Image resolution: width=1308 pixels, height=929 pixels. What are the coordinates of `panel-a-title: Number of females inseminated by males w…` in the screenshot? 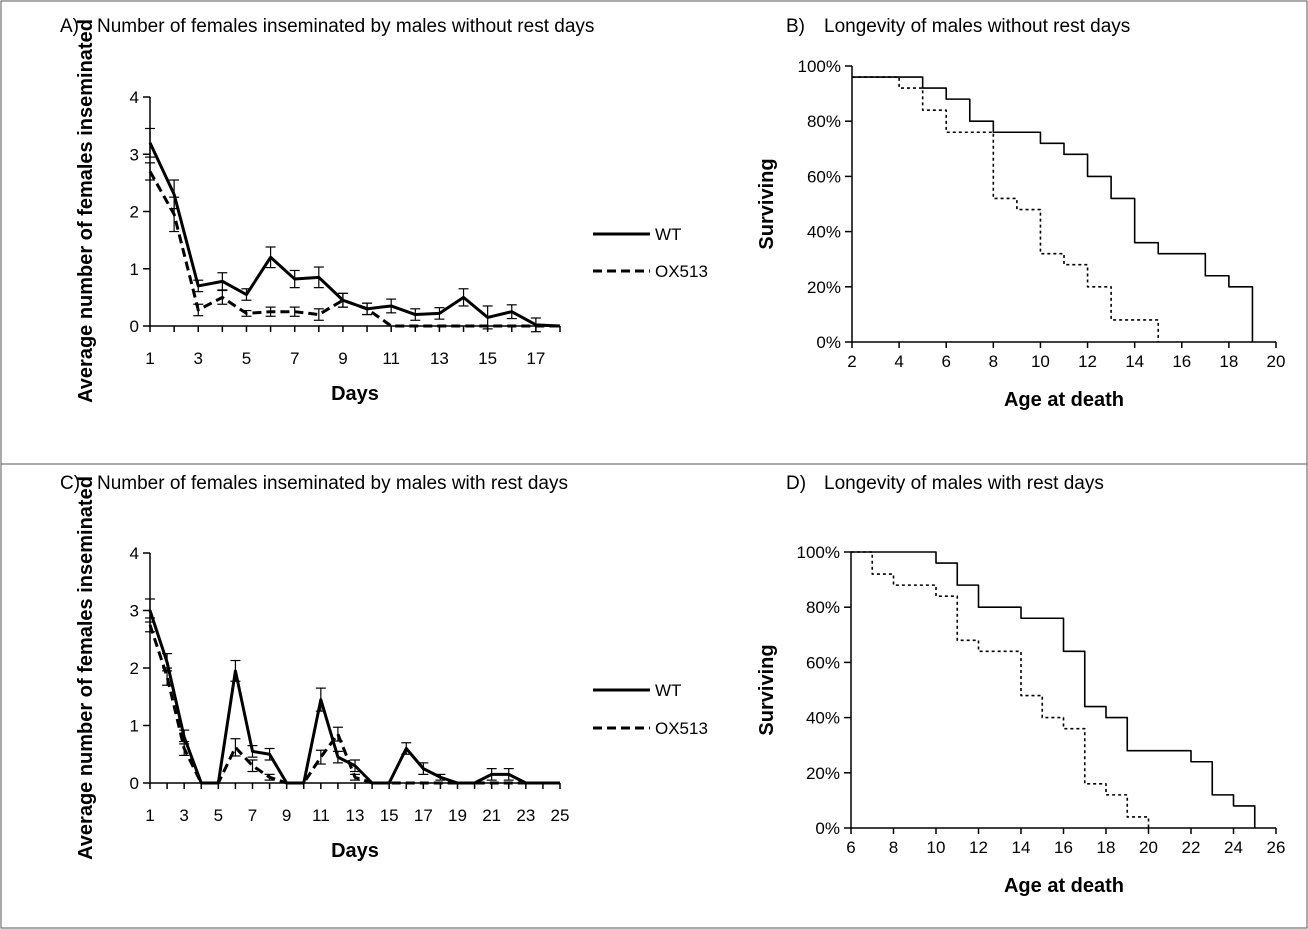 It's located at (345, 26).